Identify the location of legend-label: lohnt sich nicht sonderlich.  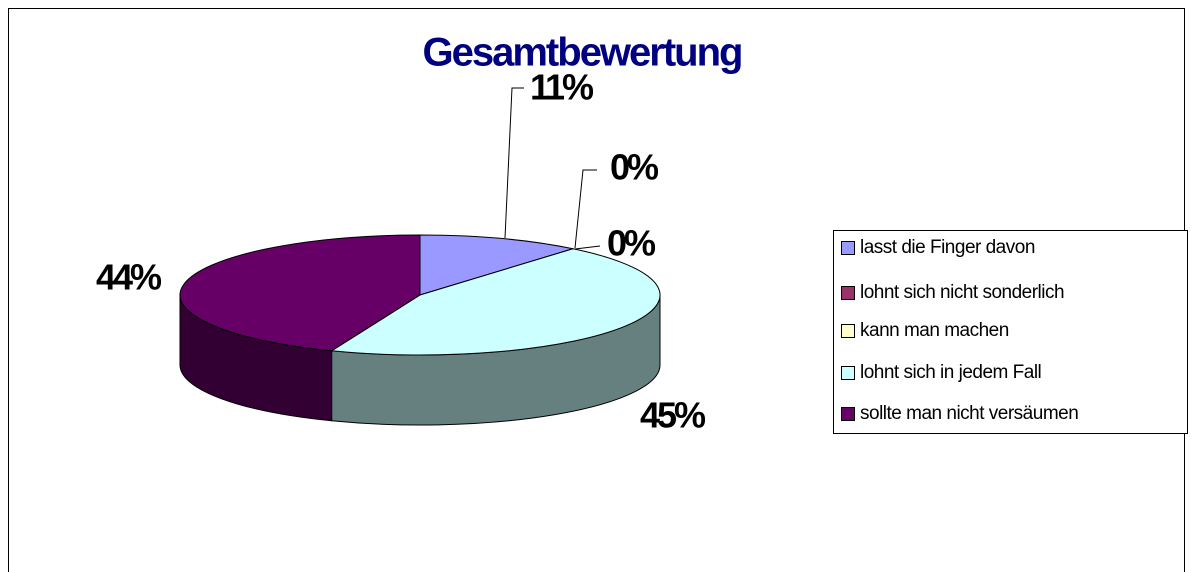
(962, 292).